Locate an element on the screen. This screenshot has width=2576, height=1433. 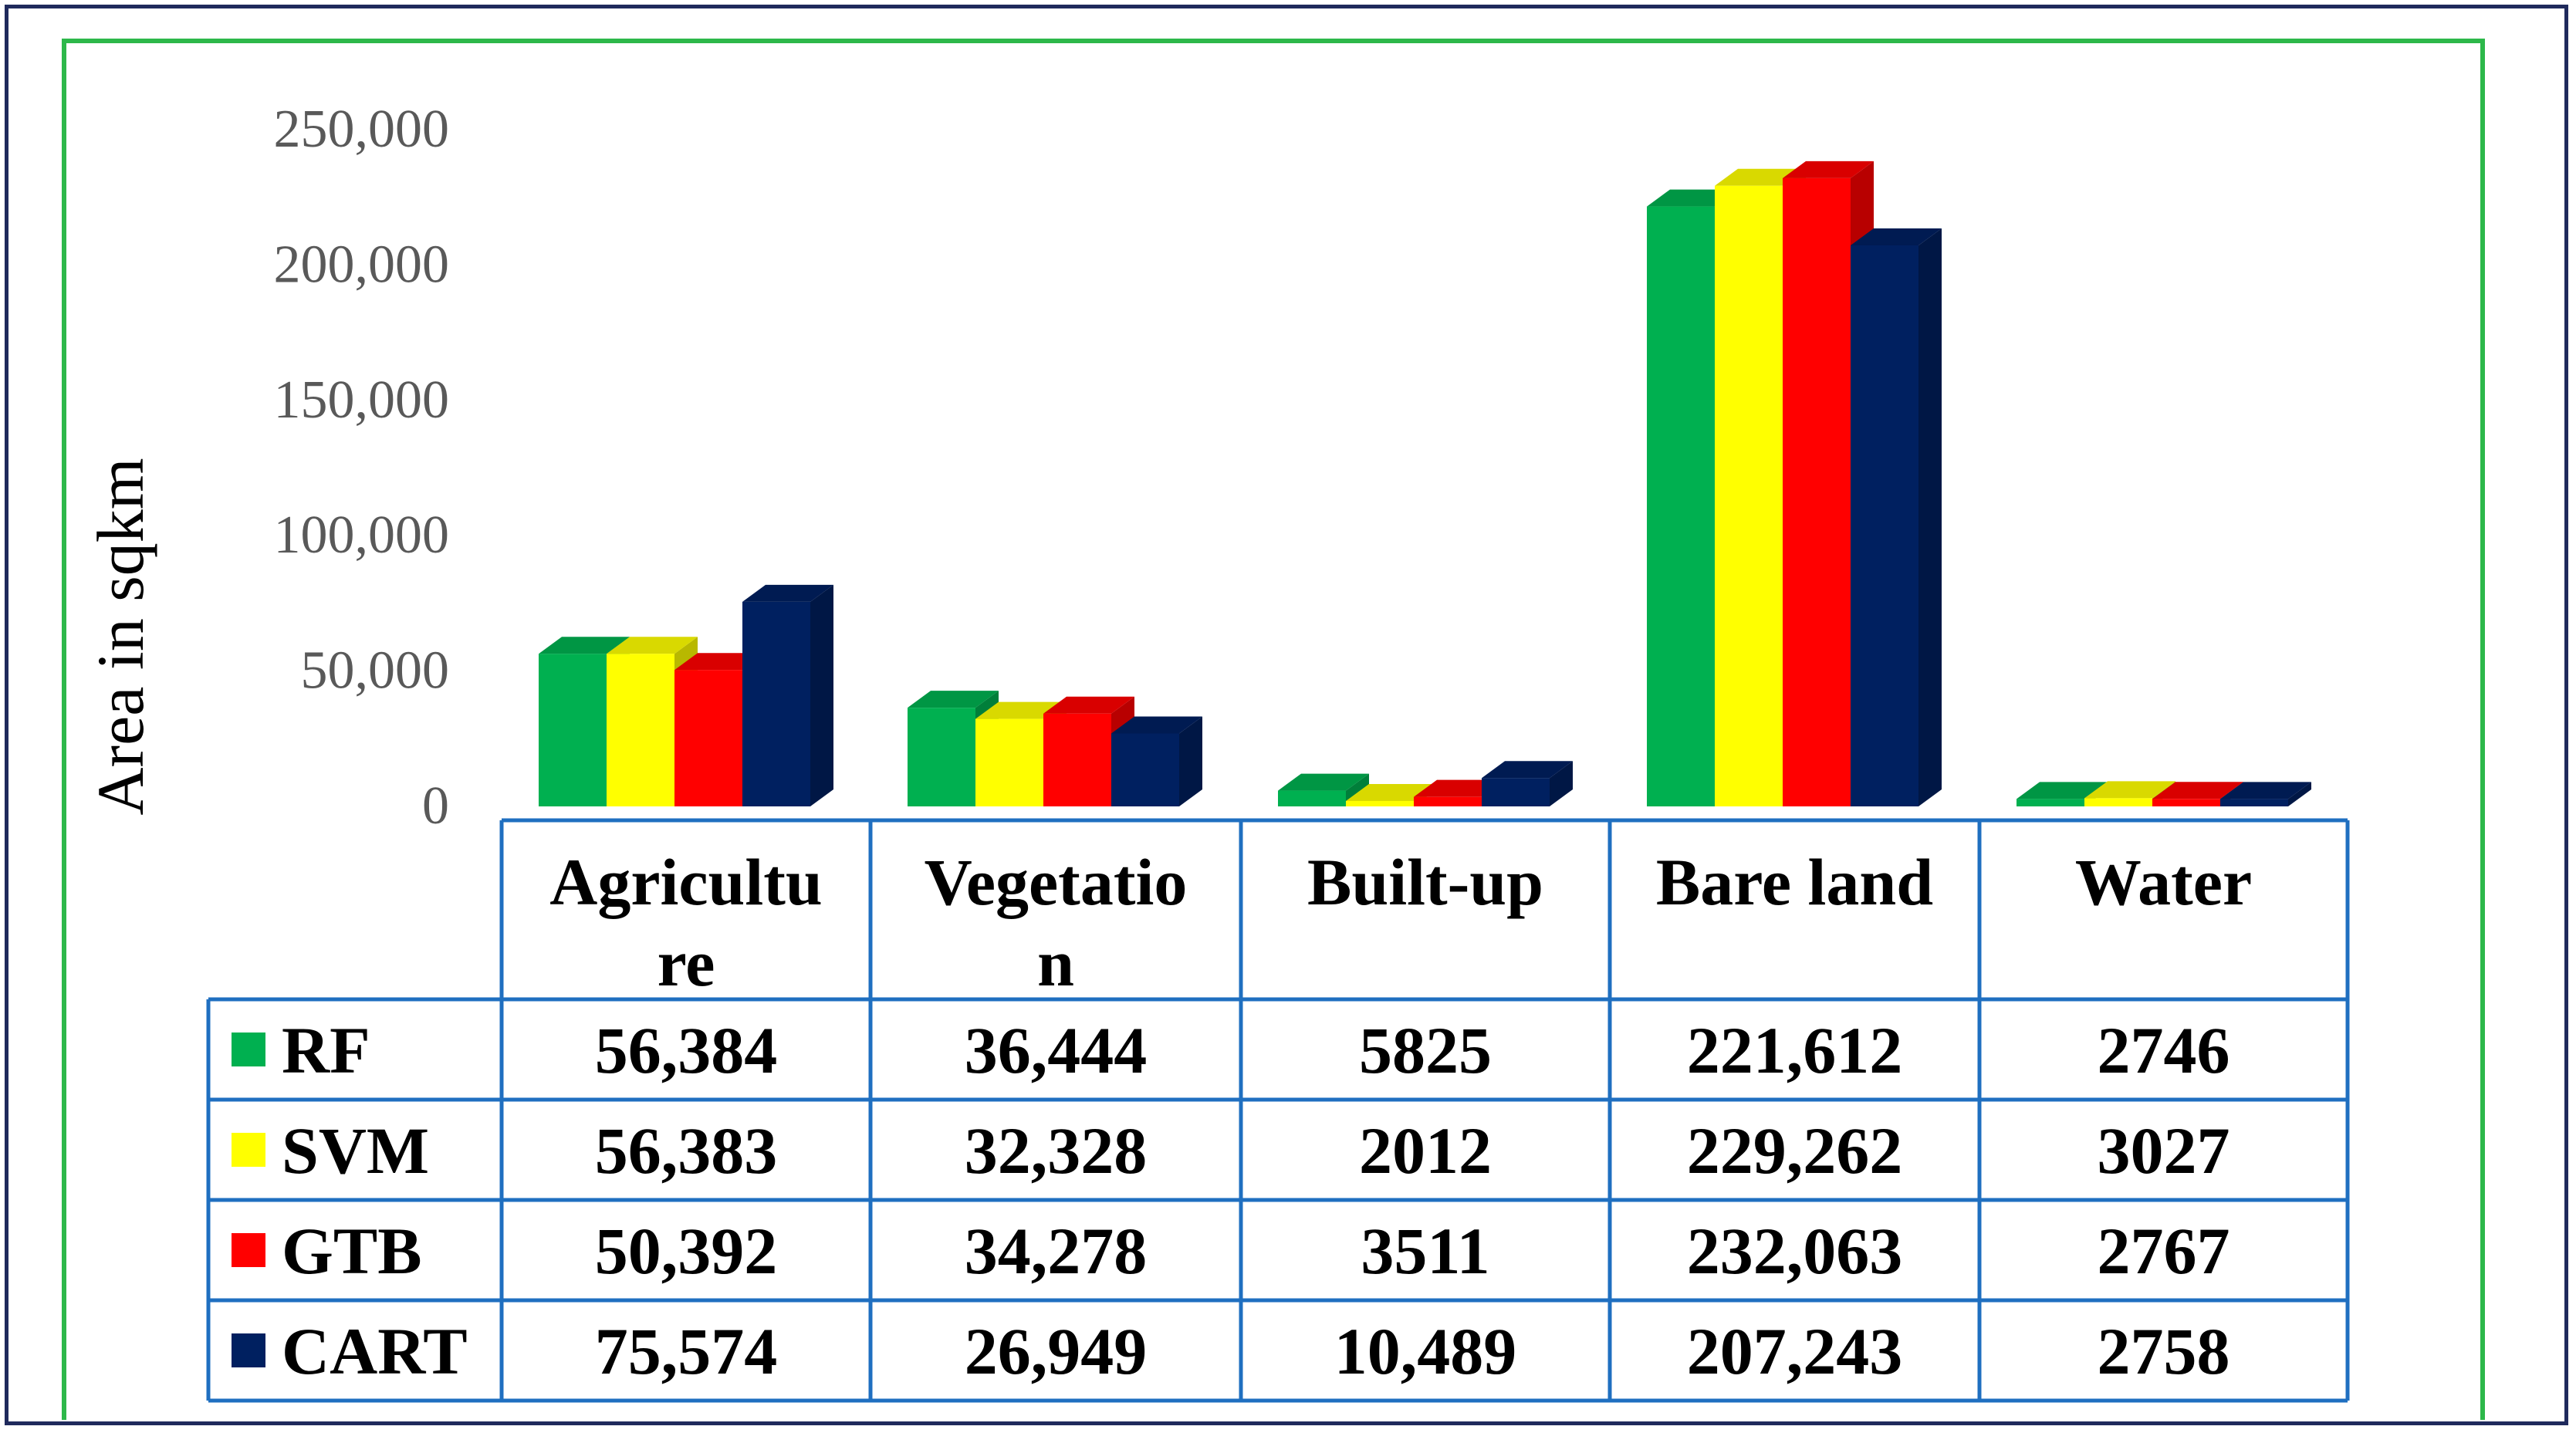
y-tick-label: 150,000 is located at coordinates (362, 400).